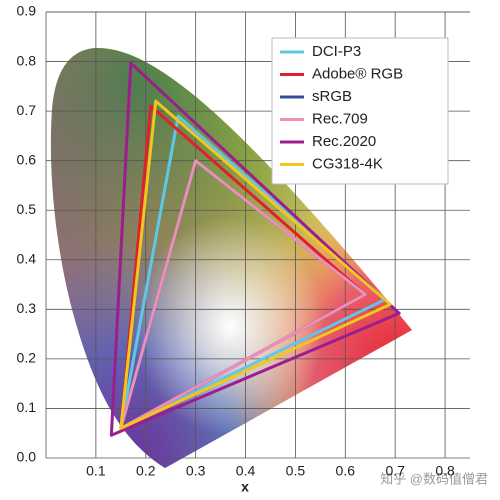 Image resolution: width=500 pixels, height=500 pixels. Describe the element at coordinates (336, 51) in the screenshot. I see `legend-label: DCI-P3` at that location.